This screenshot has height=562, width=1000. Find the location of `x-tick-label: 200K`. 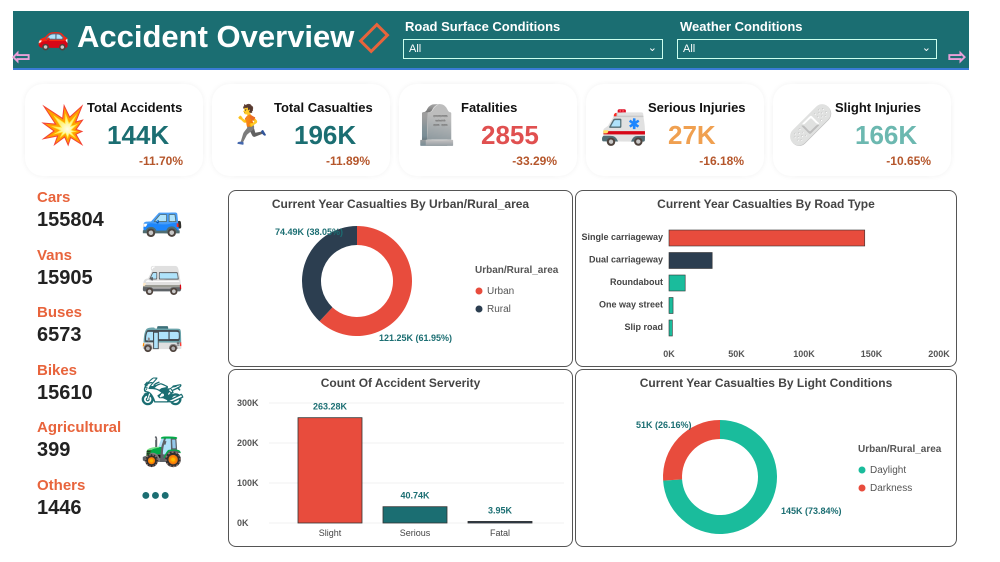

x-tick-label: 200K is located at coordinates (939, 354).